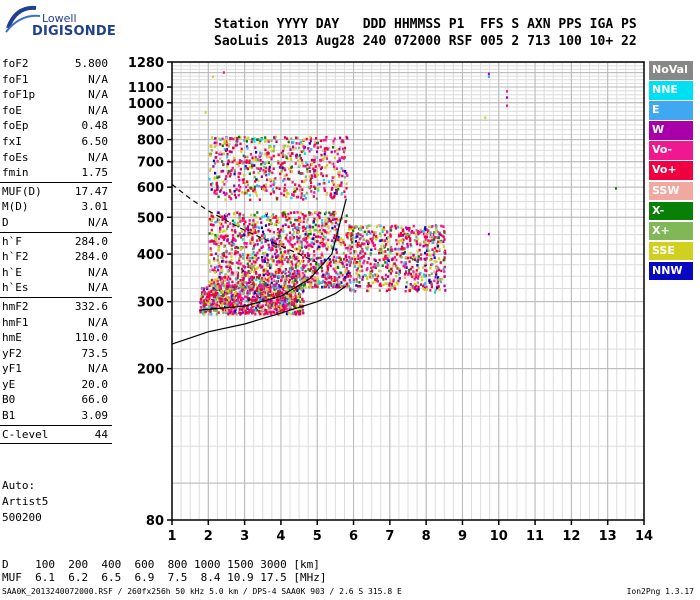 The image size is (700, 600). Describe the element at coordinates (15, 322) in the screenshot. I see `param-name: hmF1` at that location.